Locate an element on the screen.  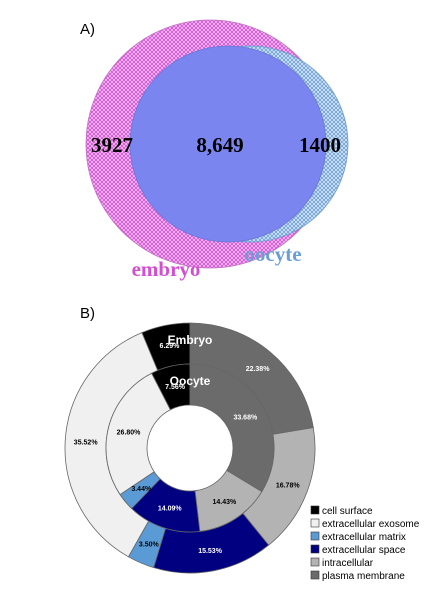
oocyte-label: oocyte is located at coordinates (272, 254).